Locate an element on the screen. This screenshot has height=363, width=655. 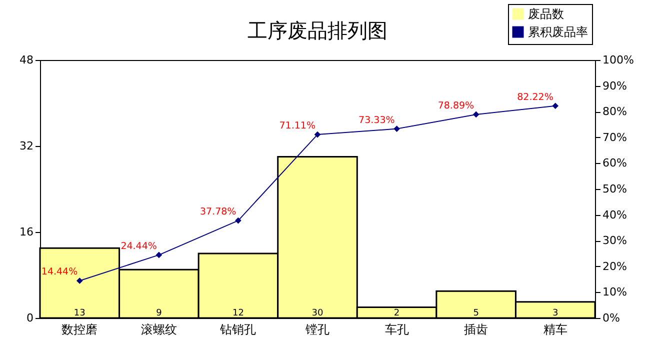
y-tick-label: 0 is located at coordinates (30, 318).